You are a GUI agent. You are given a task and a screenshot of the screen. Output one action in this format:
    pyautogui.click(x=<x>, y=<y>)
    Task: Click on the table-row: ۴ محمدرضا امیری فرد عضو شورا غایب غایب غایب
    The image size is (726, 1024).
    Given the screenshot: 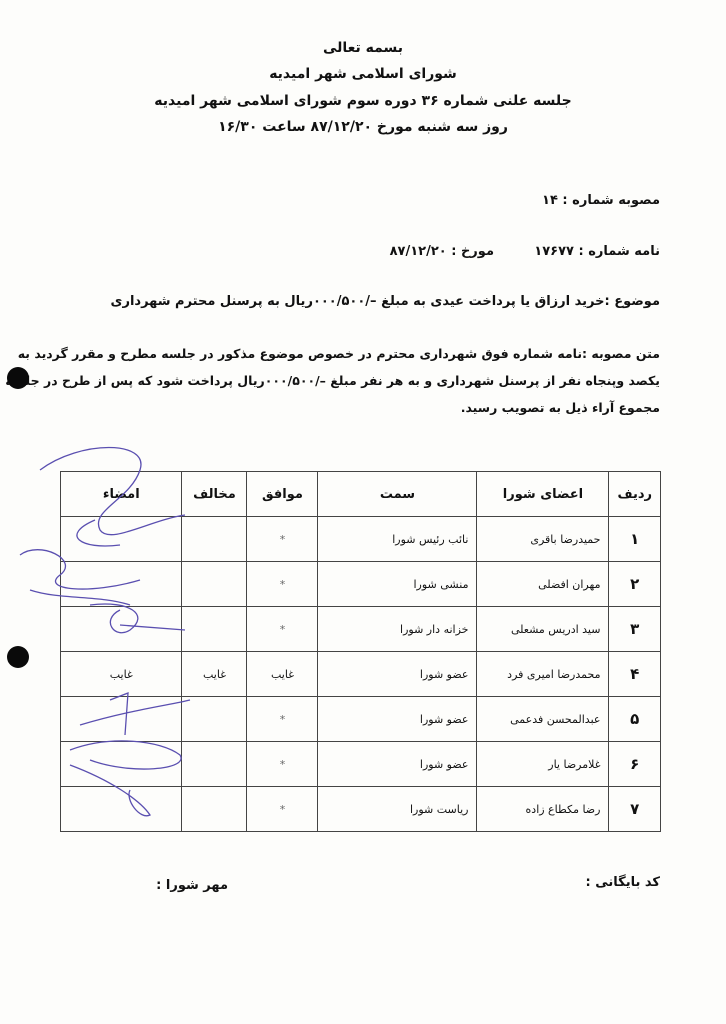 What is the action you would take?
    pyautogui.click(x=360, y=674)
    